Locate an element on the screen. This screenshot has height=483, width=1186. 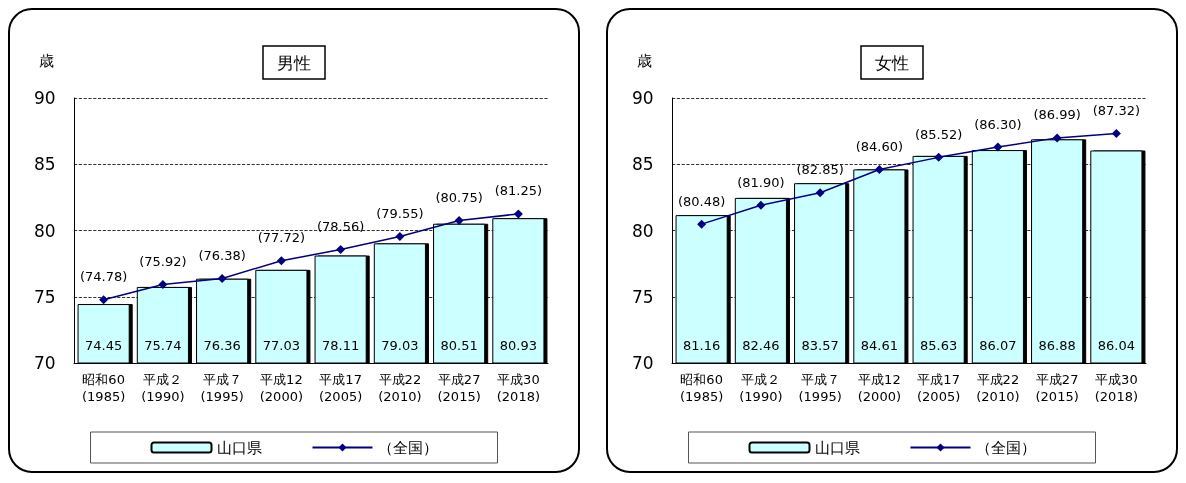
data-label: (78.56) is located at coordinates (340, 227).